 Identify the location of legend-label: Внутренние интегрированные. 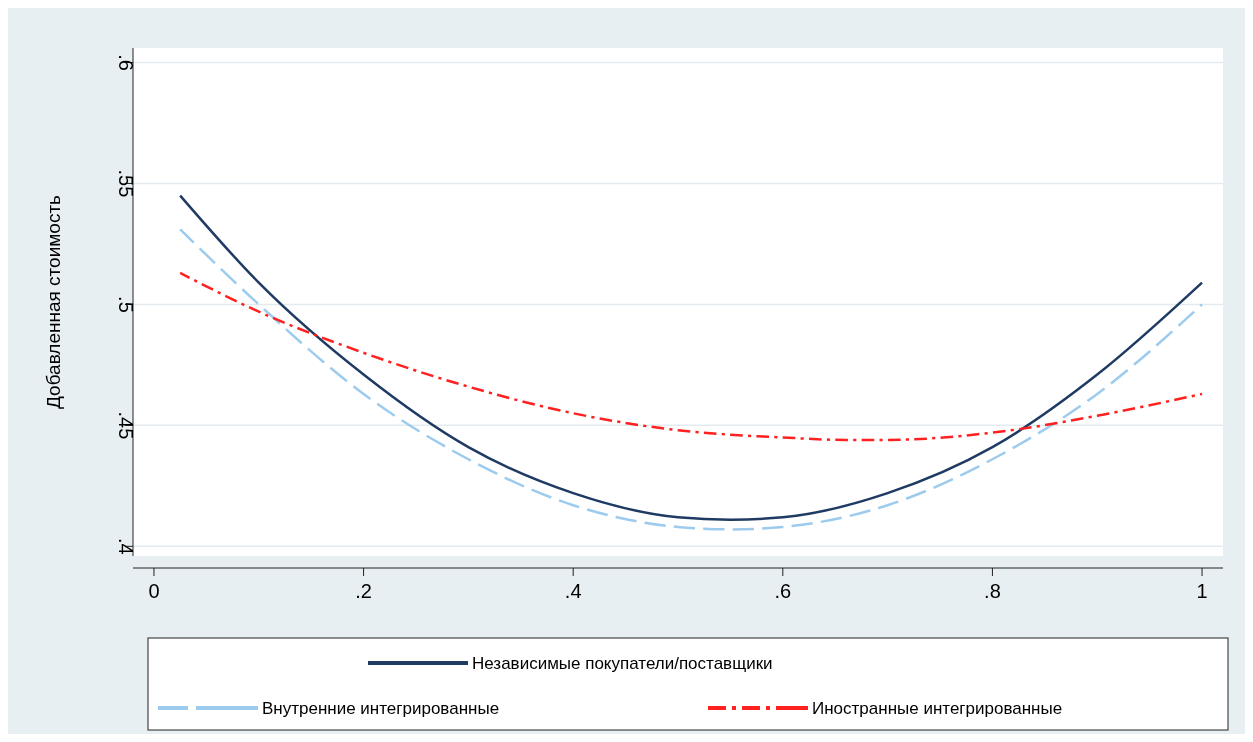
(381, 708).